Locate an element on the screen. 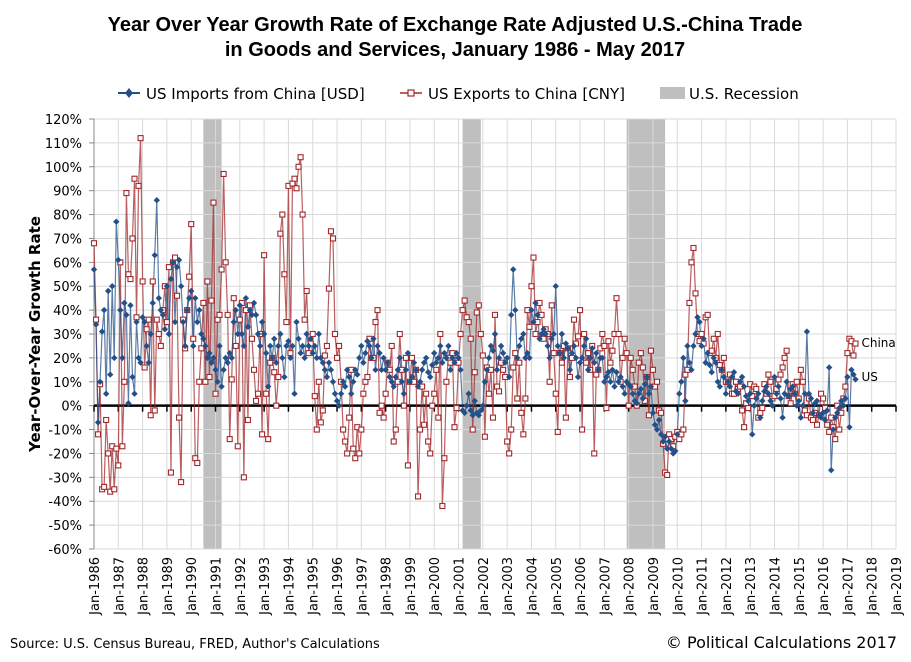 The width and height of the screenshot is (911, 662). y-axis-label: Year-Over-Year Growth Rate is located at coordinates (35, 334).